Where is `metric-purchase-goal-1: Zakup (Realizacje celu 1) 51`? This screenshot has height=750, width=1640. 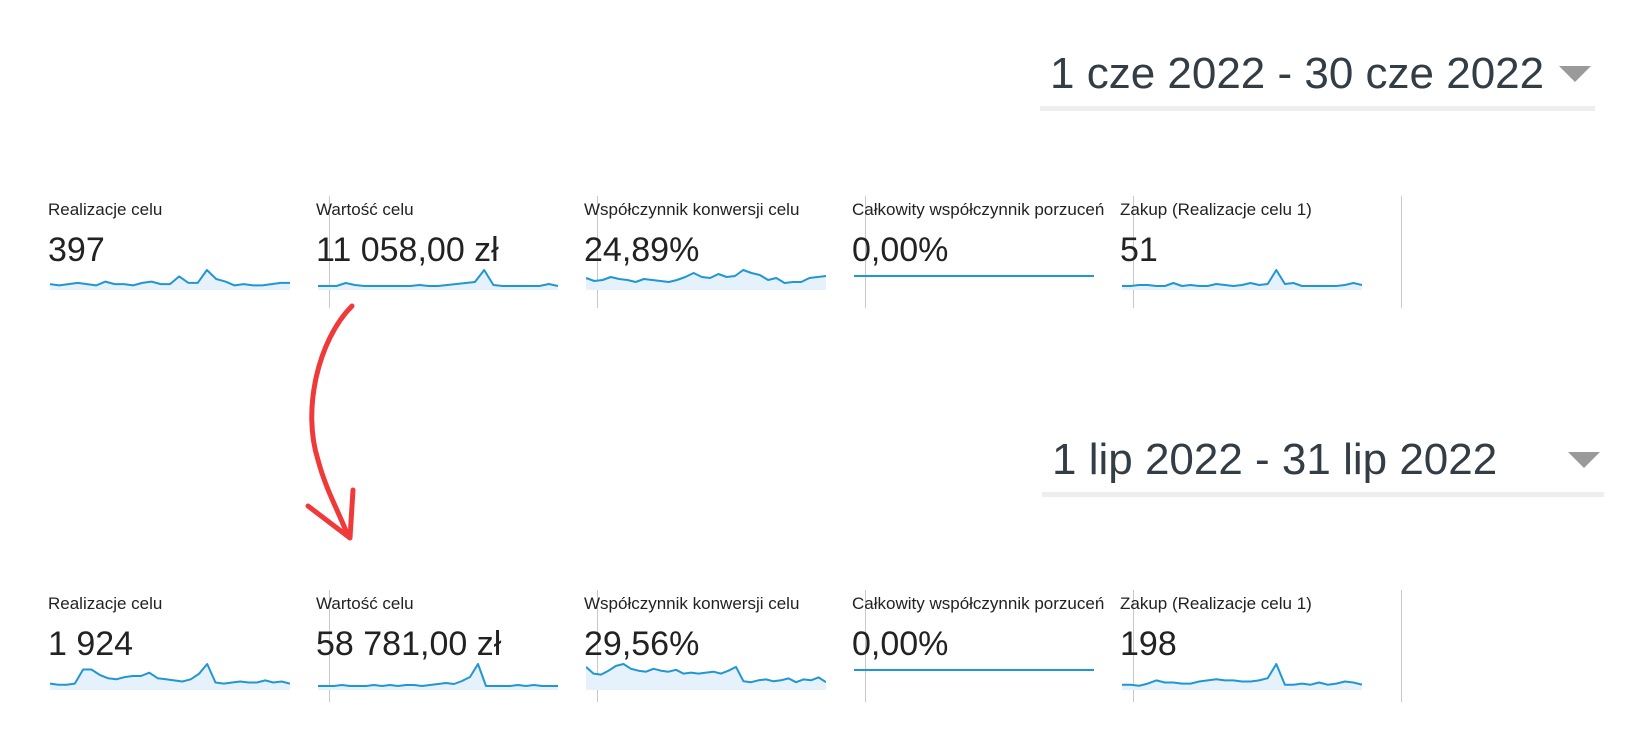 metric-purchase-goal-1: Zakup (Realizacje celu 1) 51 is located at coordinates (1261, 252).